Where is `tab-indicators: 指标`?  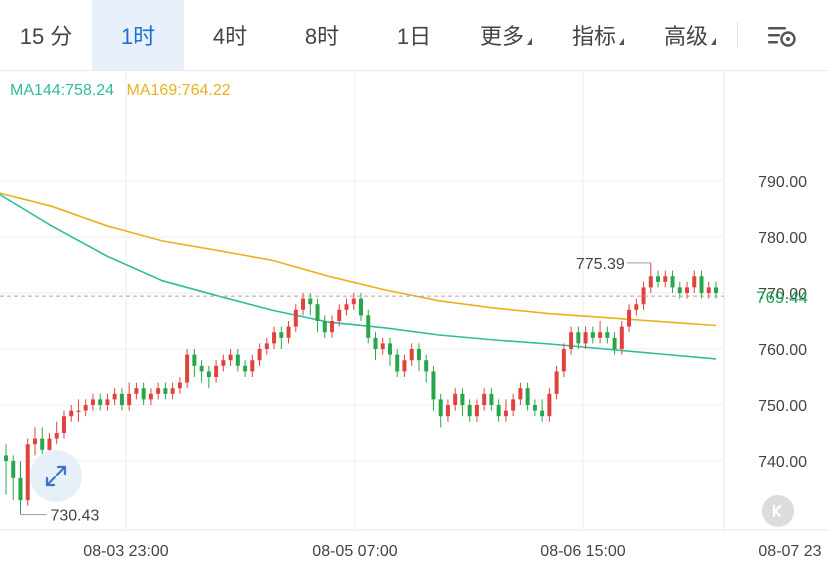 tab-indicators: 指标 is located at coordinates (598, 35).